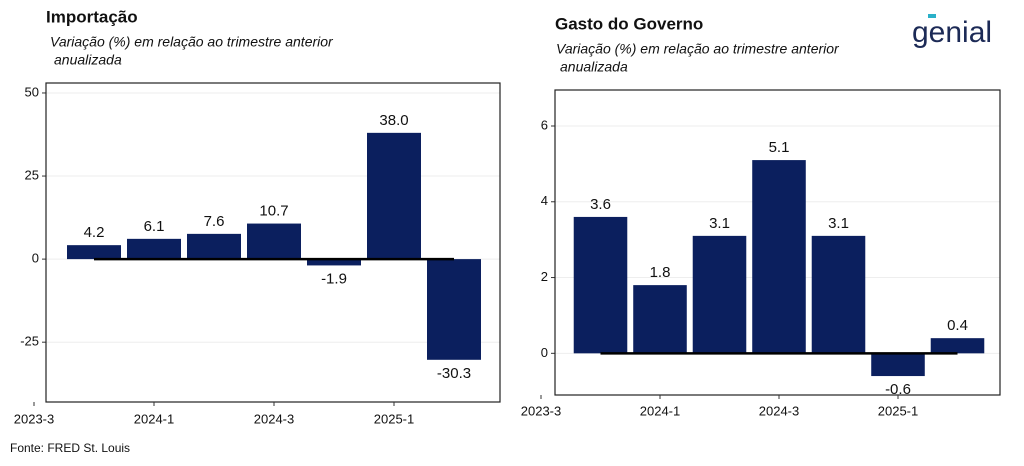 The height and width of the screenshot is (466, 1024). What do you see at coordinates (454, 373) in the screenshot?
I see `value-label: -30.3` at bounding box center [454, 373].